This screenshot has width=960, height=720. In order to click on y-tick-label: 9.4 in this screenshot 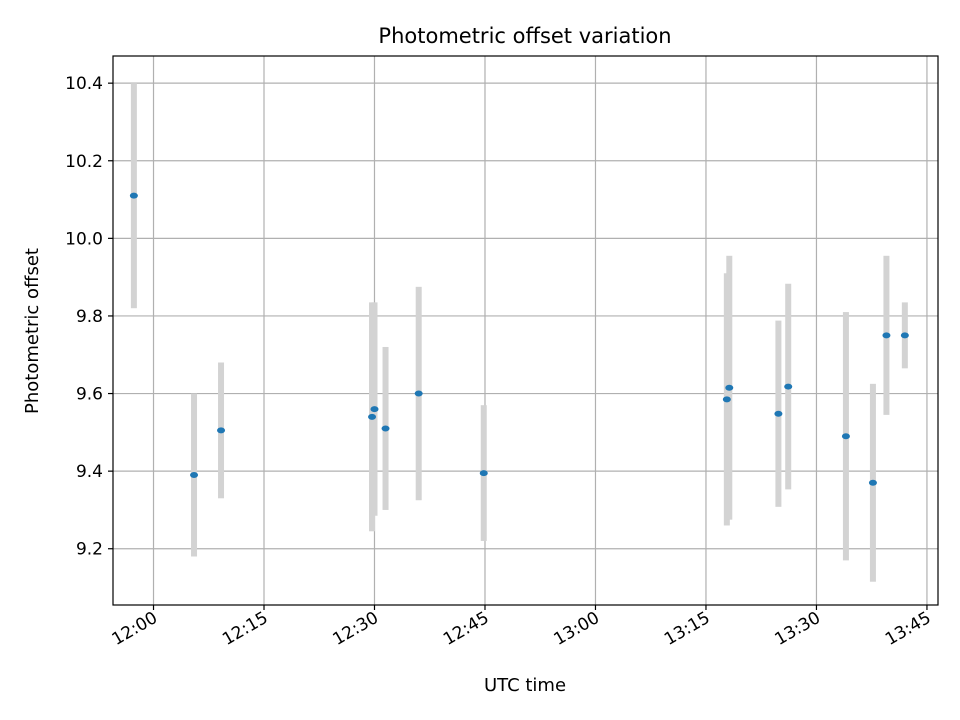, I will do `click(89, 472)`.